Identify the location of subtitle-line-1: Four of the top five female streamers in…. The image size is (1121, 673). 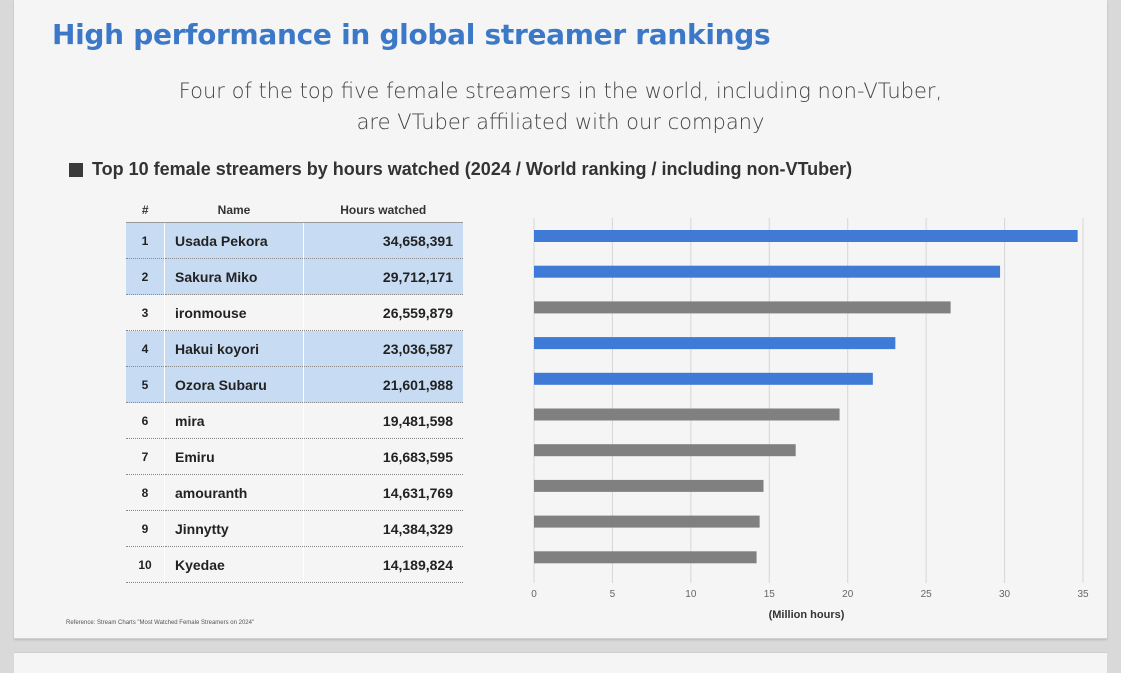
(560, 91).